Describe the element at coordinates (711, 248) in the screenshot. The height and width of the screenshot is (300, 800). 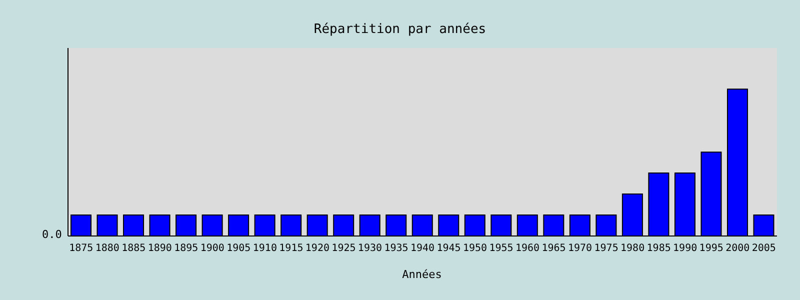
I see `x-tick-label: 1995` at that location.